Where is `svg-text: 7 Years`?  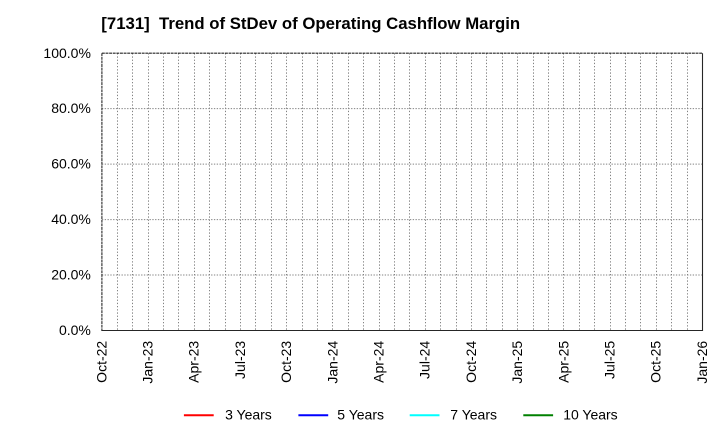
svg-text: 7 Years is located at coordinates (473, 415).